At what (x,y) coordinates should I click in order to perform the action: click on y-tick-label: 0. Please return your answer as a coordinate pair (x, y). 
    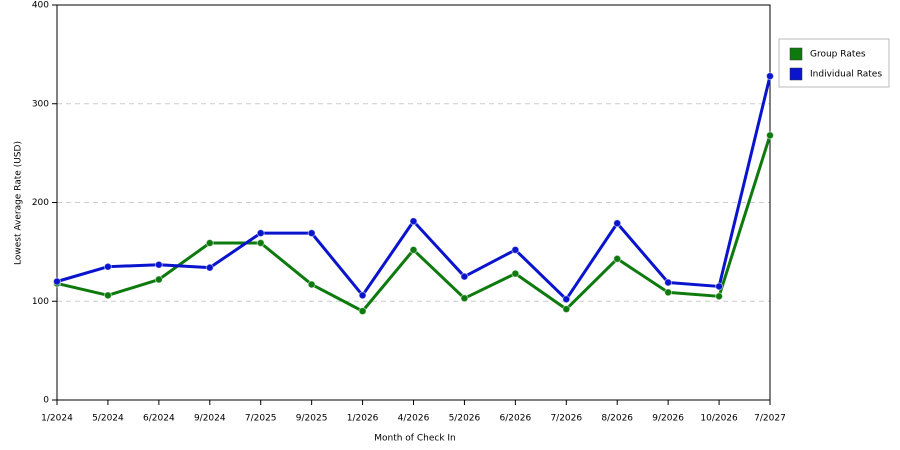
    Looking at the image, I should click on (46, 401).